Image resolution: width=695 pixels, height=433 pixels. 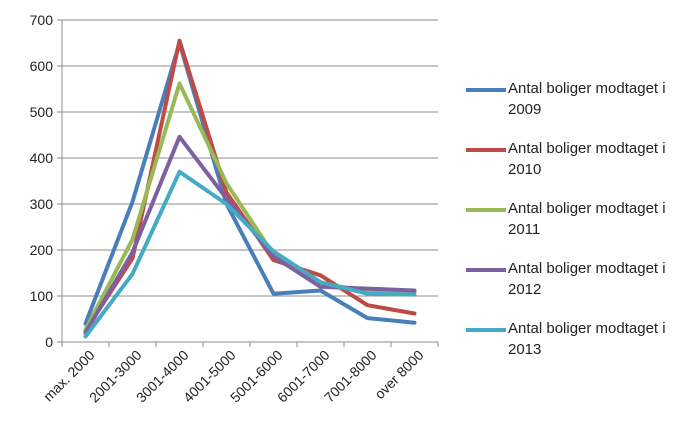 I want to click on y-tick-label: 400, so click(x=42, y=158).